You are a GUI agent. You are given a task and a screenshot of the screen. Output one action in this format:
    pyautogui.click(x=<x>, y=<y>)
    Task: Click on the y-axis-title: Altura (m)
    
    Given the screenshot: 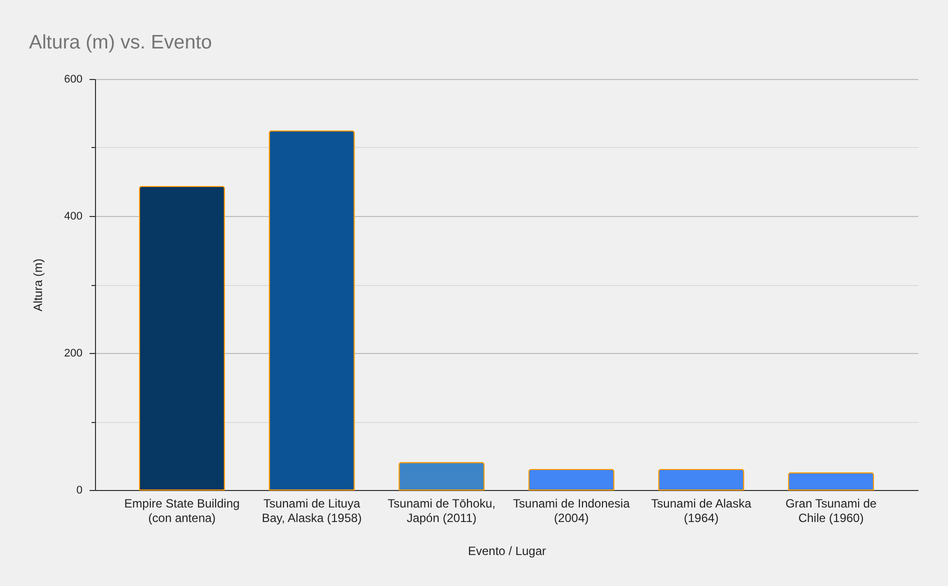 What is the action you would take?
    pyautogui.click(x=38, y=285)
    